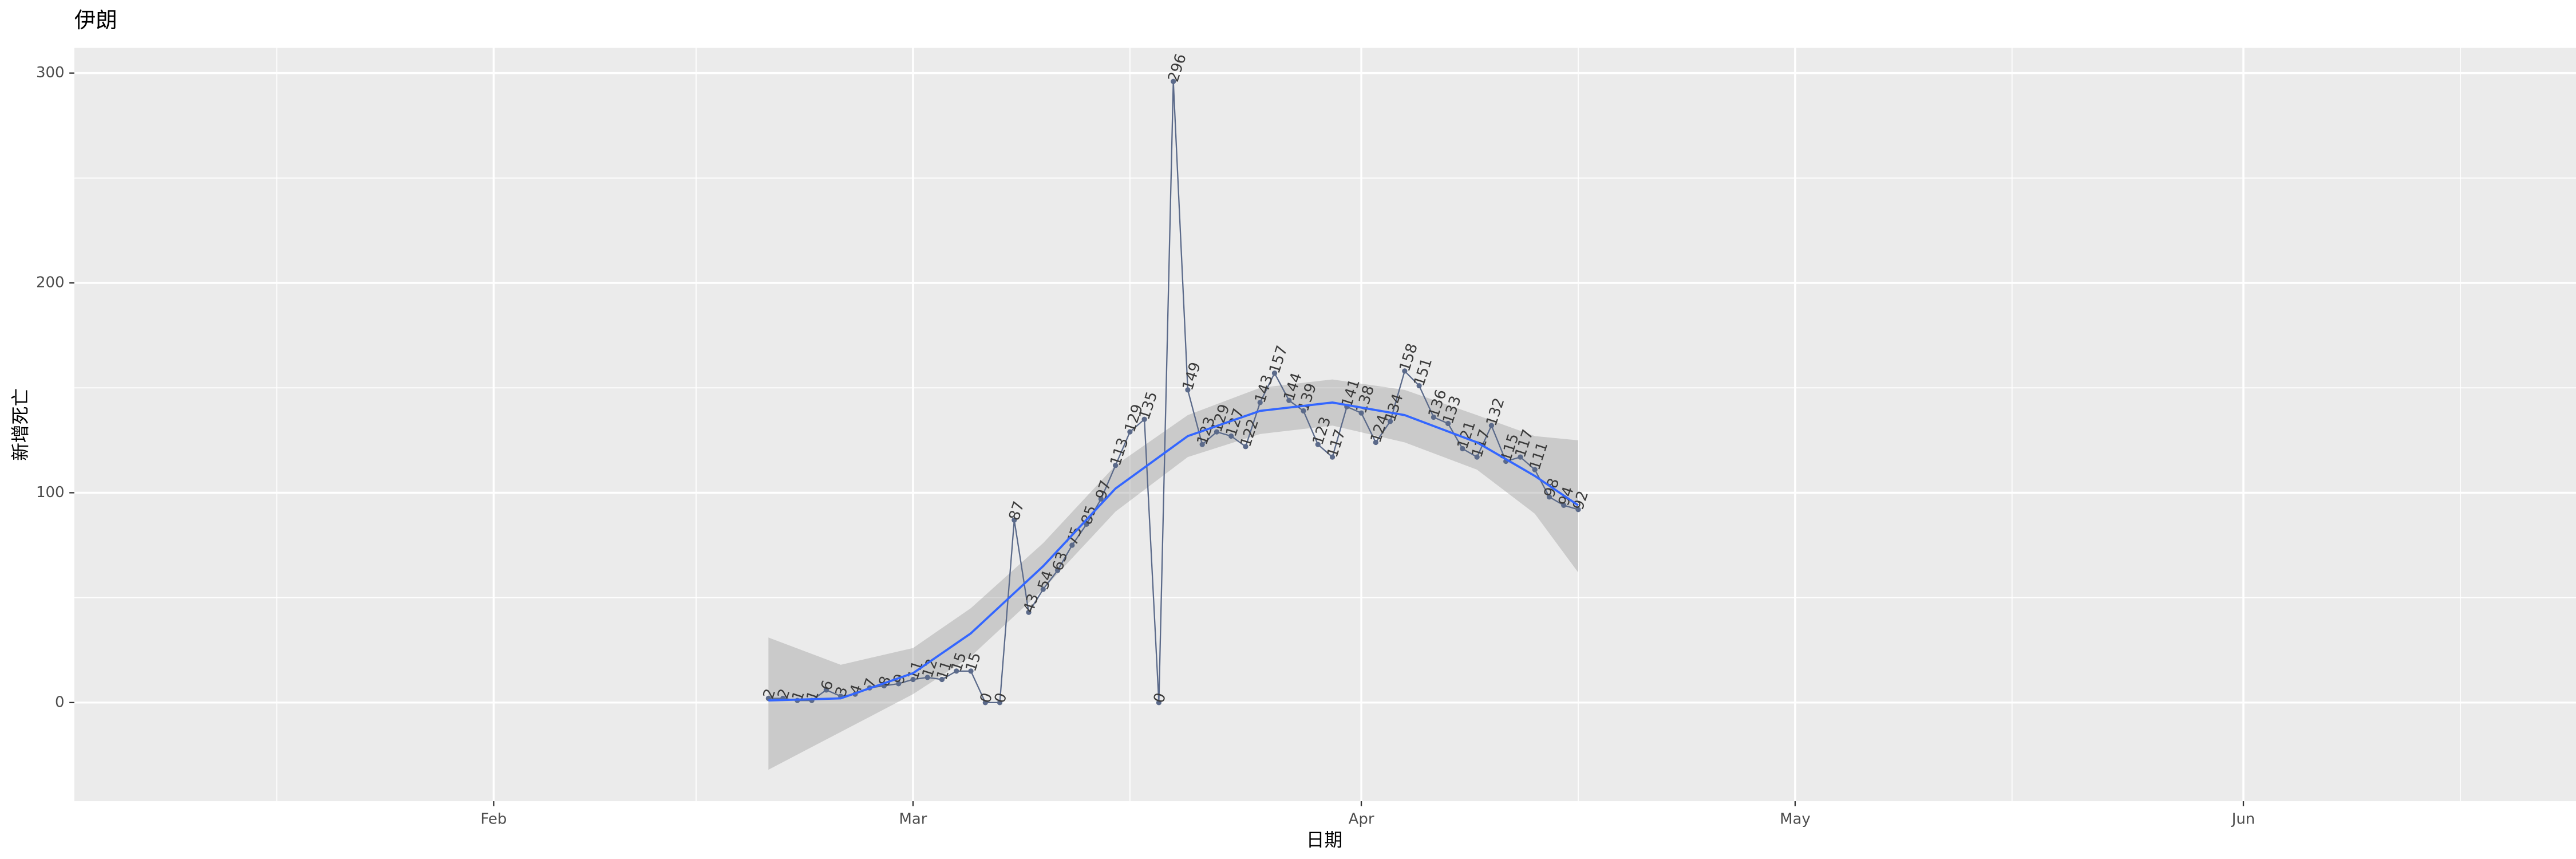  Describe the element at coordinates (21, 424) in the screenshot. I see `y-axis-title: 新增死亡` at that location.